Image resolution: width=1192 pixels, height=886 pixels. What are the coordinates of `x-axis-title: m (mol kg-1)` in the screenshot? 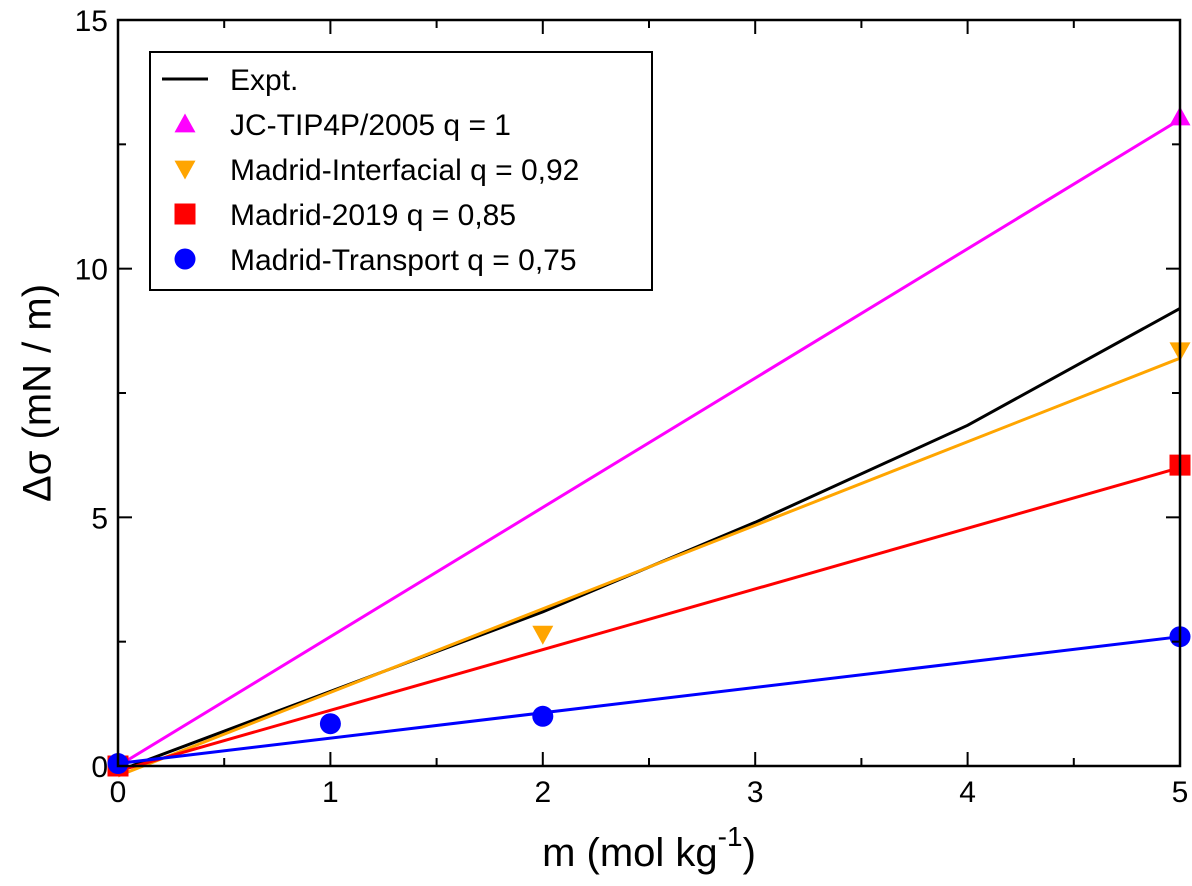 It's located at (649, 848).